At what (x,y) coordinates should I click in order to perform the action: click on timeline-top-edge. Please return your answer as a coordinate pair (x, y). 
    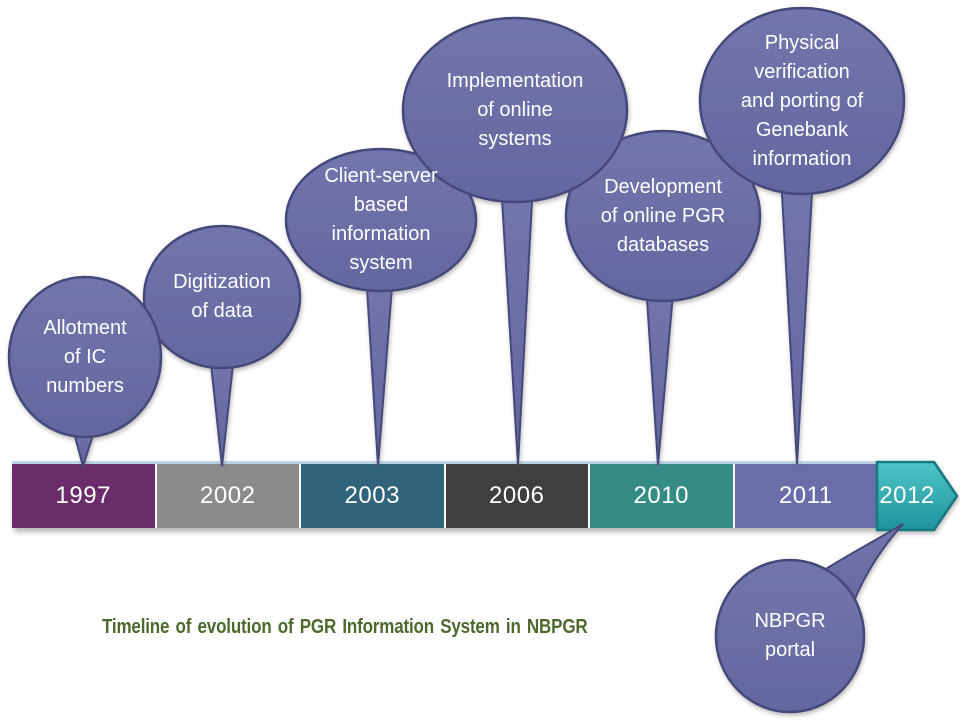
    Looking at the image, I should click on (444, 462).